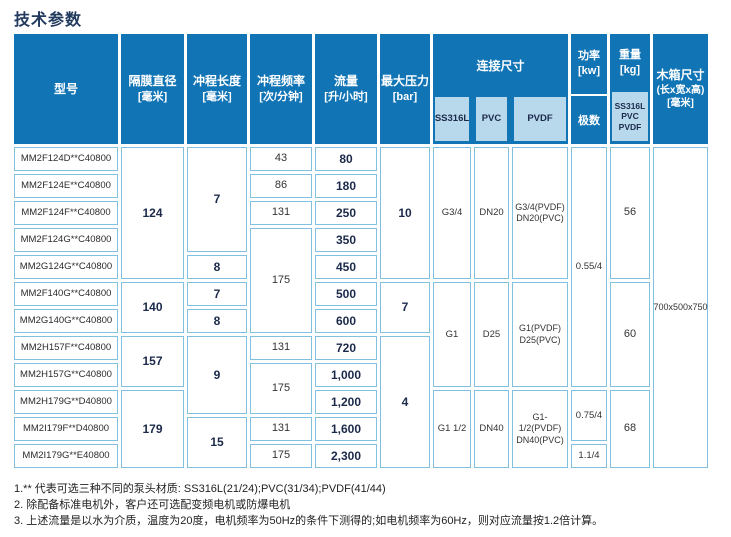 This screenshot has height=537, width=731. What do you see at coordinates (281, 159) in the screenshot?
I see `cell-freq-1: 43` at bounding box center [281, 159].